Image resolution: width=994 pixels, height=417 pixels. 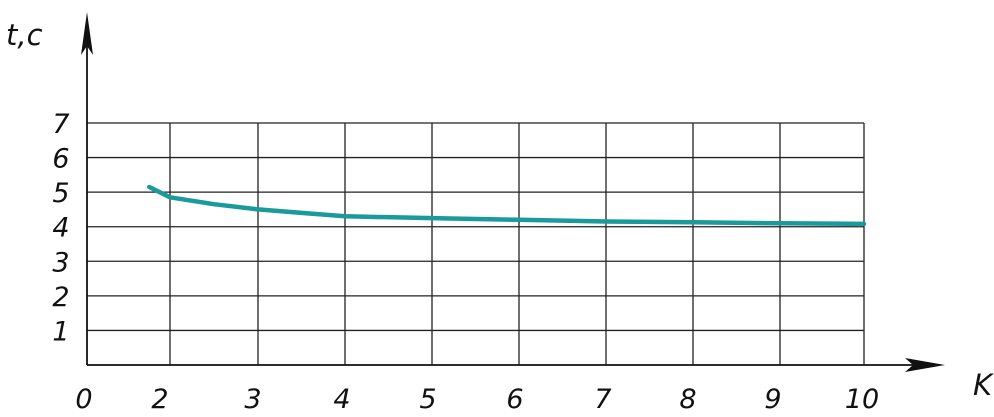 What do you see at coordinates (983, 385) in the screenshot?
I see `x-axis-label: K` at bounding box center [983, 385].